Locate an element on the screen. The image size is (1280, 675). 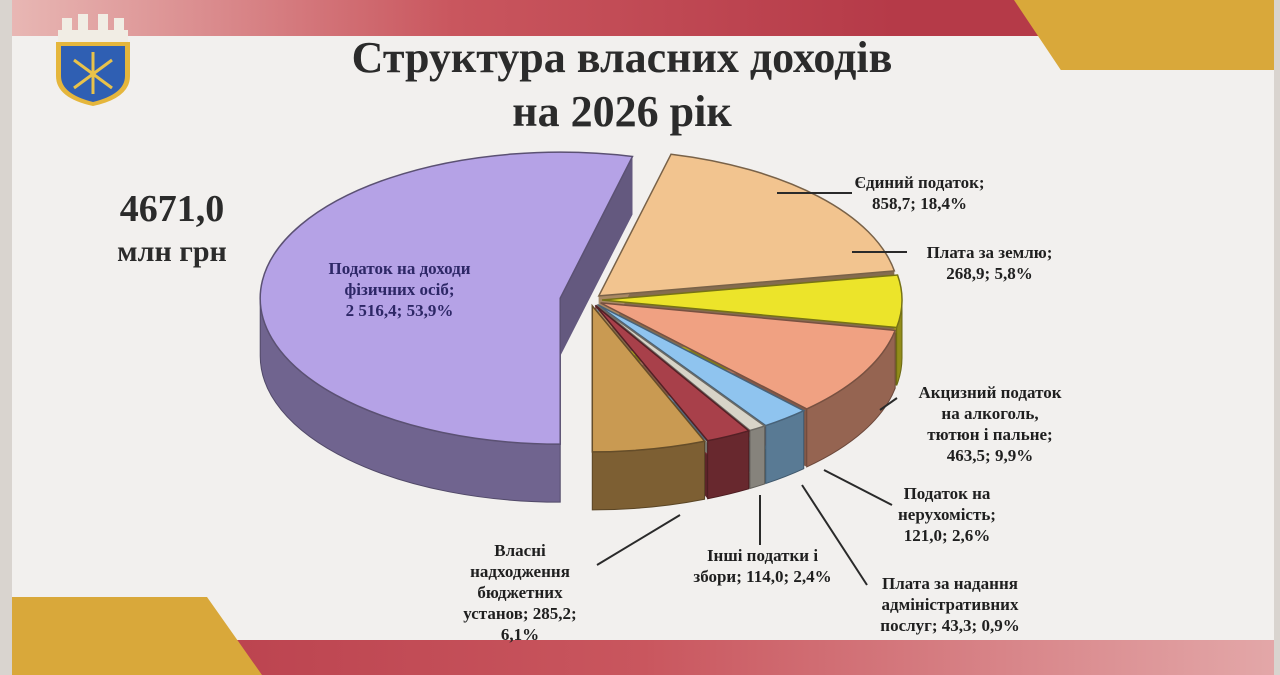
label-line: 463,5; 9,9% is located at coordinates (990, 455).